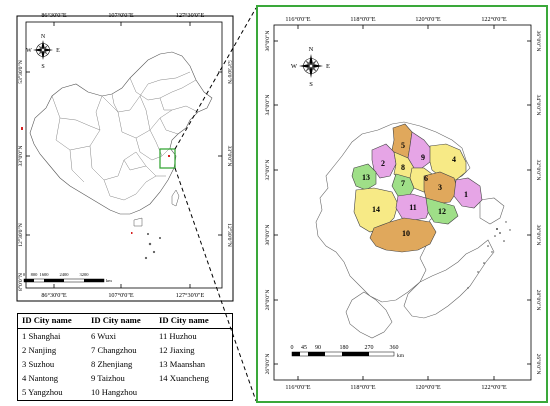  I want to click on compass-east-label: E, so click(58, 51).